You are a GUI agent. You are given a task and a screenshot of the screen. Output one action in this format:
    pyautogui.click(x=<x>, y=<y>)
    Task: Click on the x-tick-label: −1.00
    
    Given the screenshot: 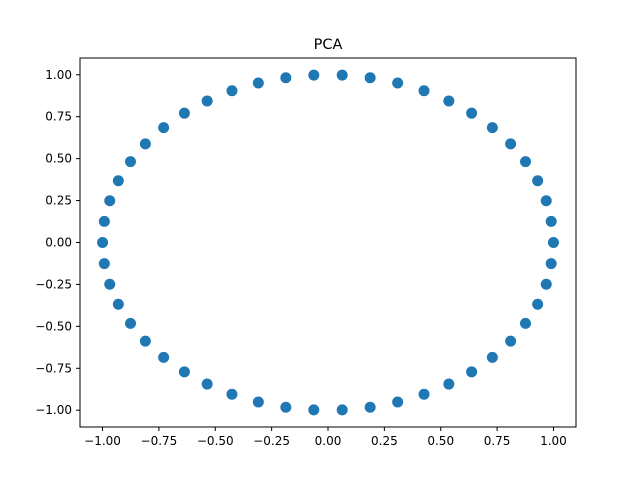 What is the action you would take?
    pyautogui.click(x=102, y=441)
    